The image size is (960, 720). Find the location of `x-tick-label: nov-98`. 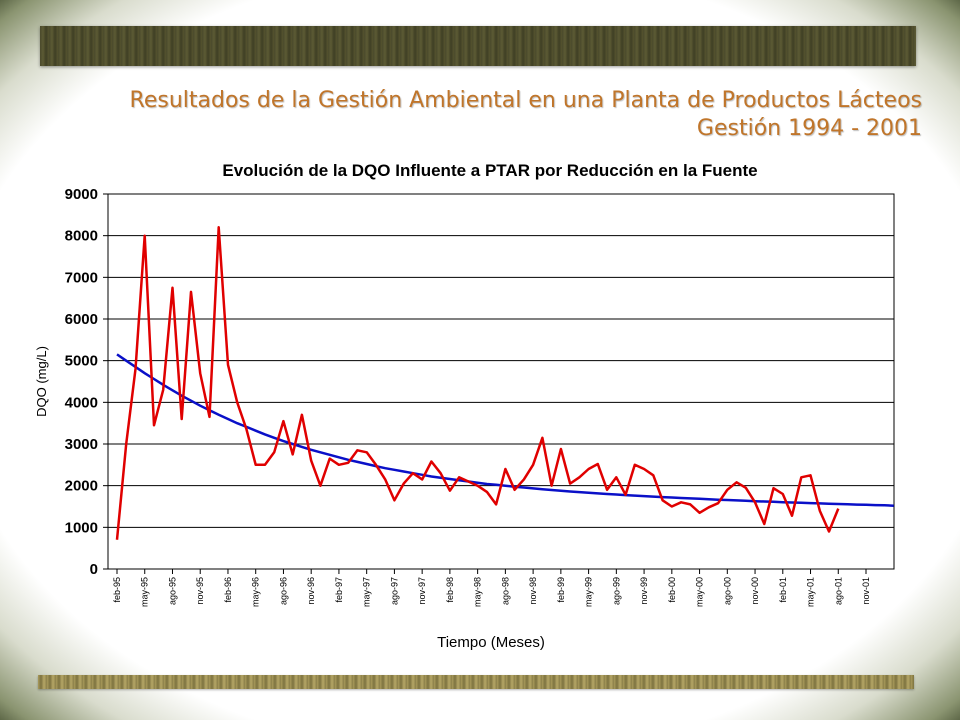

x-tick-label: nov-98 is located at coordinates (533, 591).